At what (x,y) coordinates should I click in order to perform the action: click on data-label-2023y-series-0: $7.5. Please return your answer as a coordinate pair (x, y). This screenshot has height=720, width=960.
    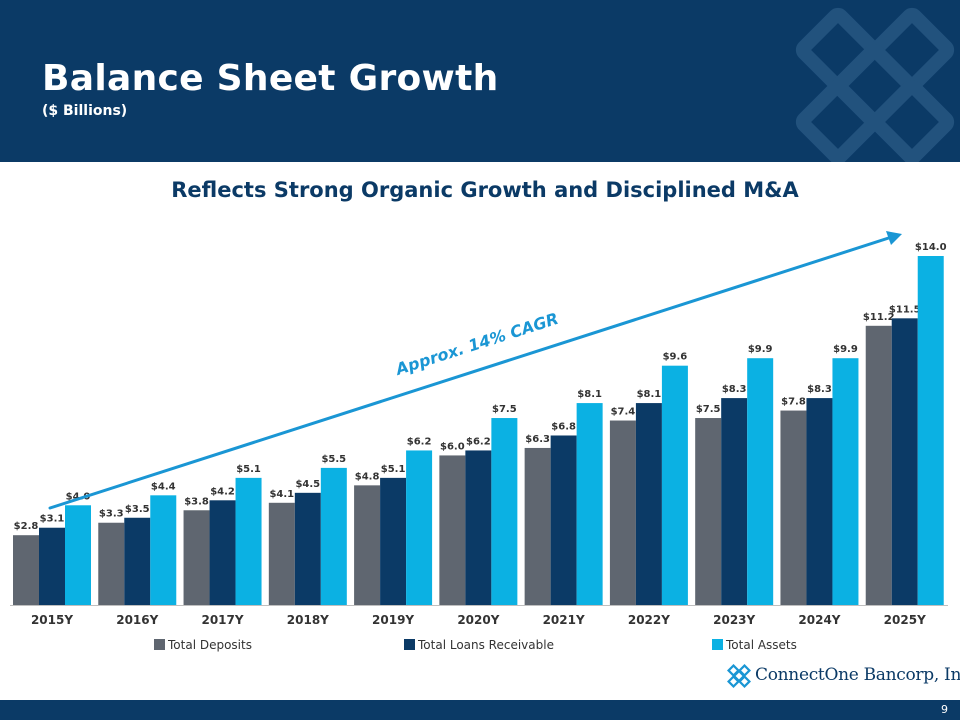
    Looking at the image, I should click on (708, 409).